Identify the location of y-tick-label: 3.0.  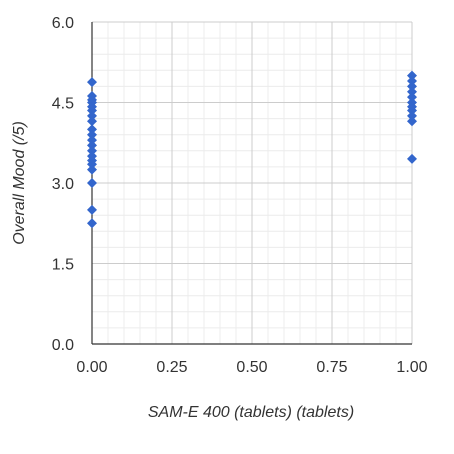
(63, 184).